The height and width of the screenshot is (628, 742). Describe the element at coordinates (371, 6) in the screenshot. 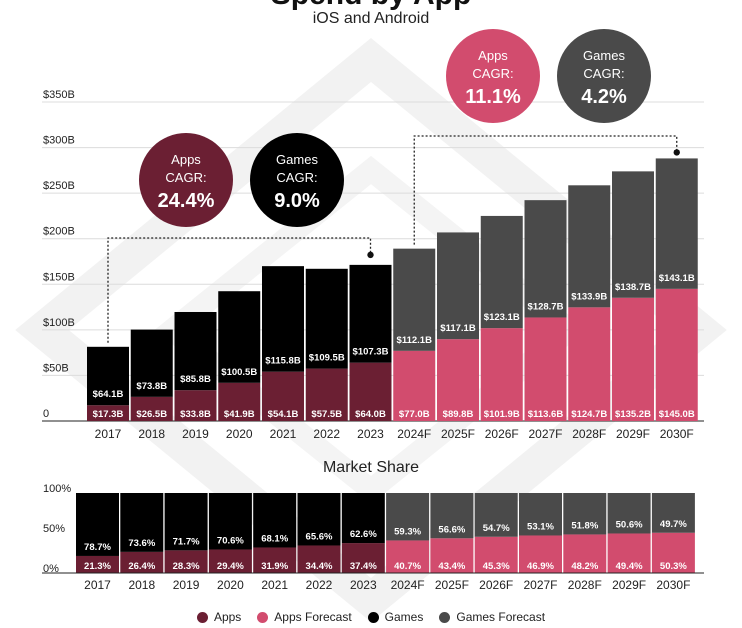

I see `chart-title: Spend by App` at that location.